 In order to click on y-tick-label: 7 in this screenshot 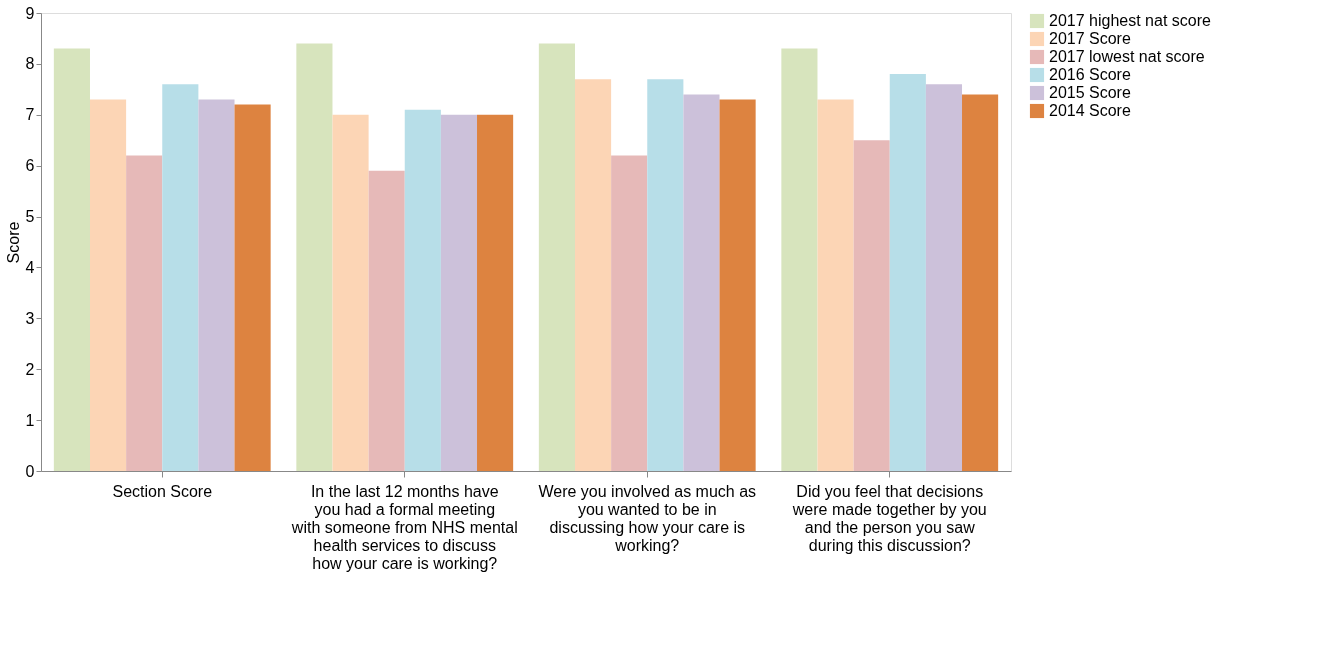, I will do `click(30, 115)`.